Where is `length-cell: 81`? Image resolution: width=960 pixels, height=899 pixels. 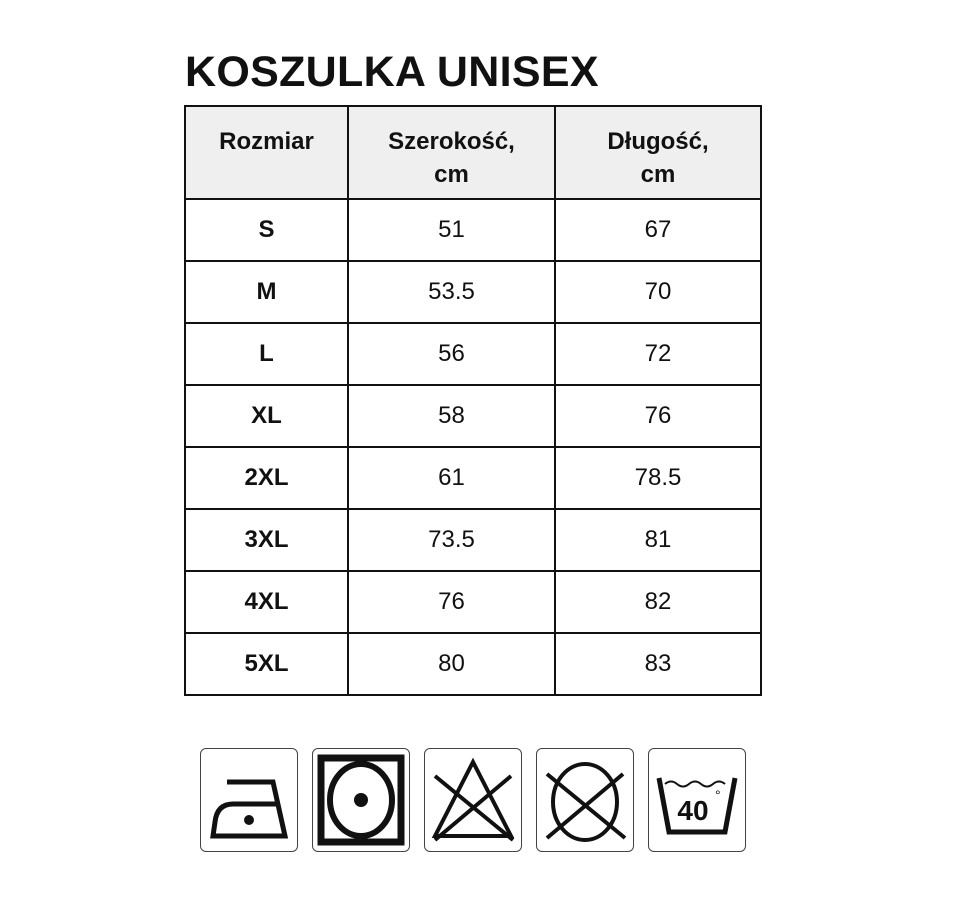 length-cell: 81 is located at coordinates (658, 540).